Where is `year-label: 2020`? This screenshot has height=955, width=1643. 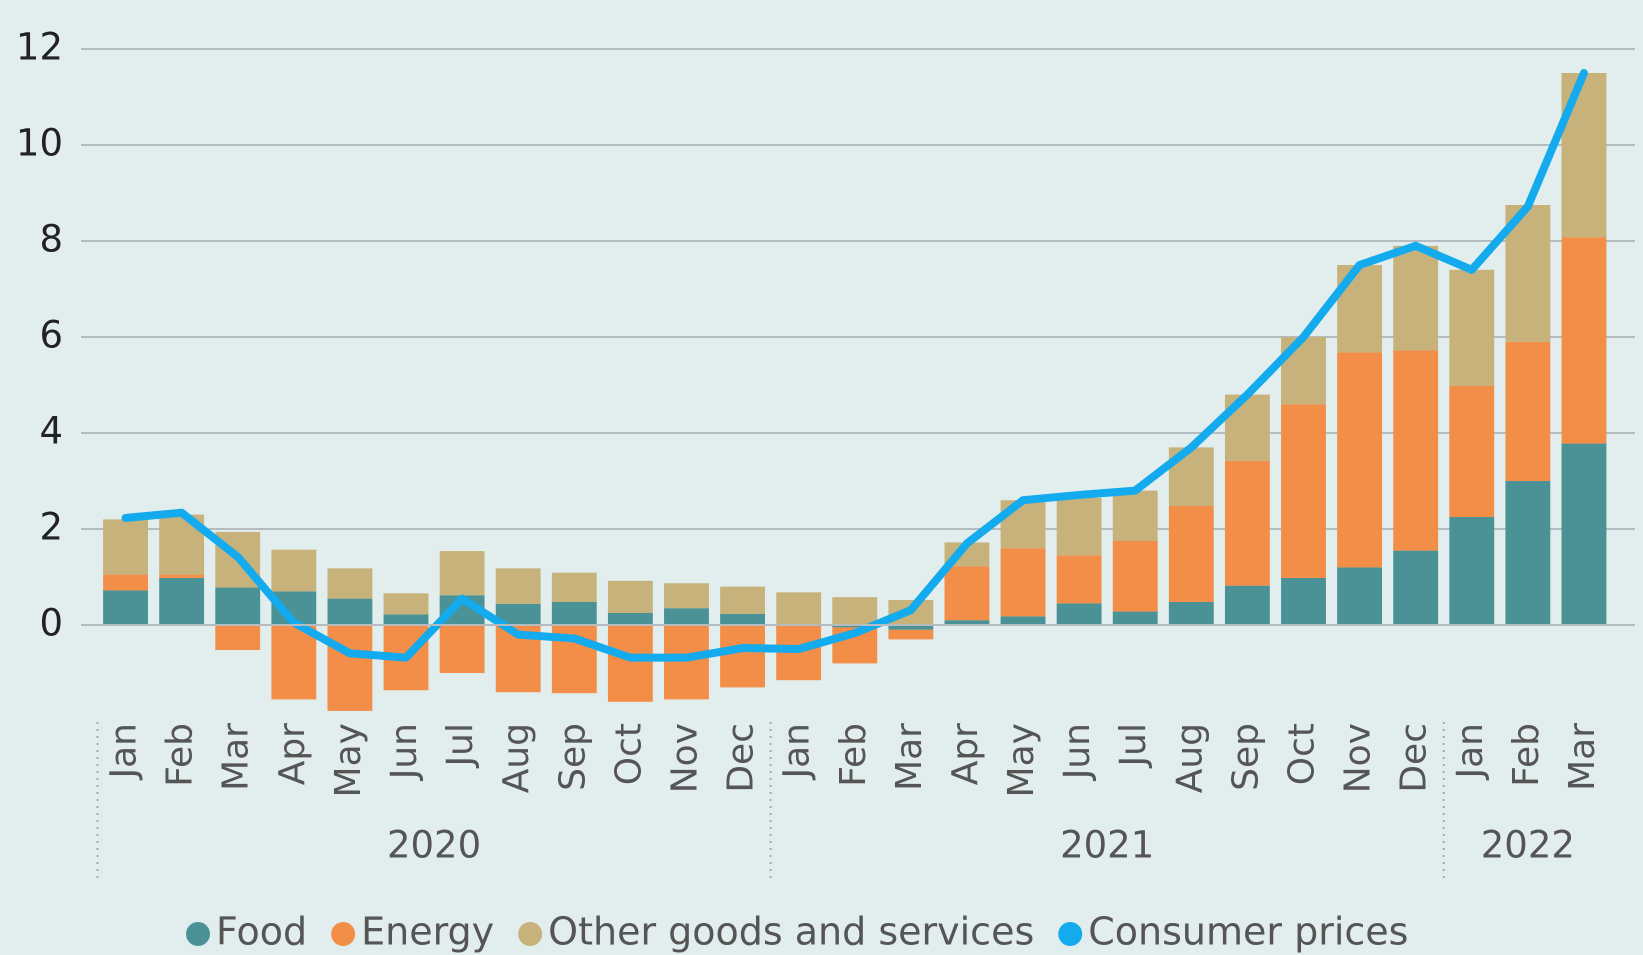
year-label: 2020 is located at coordinates (434, 845).